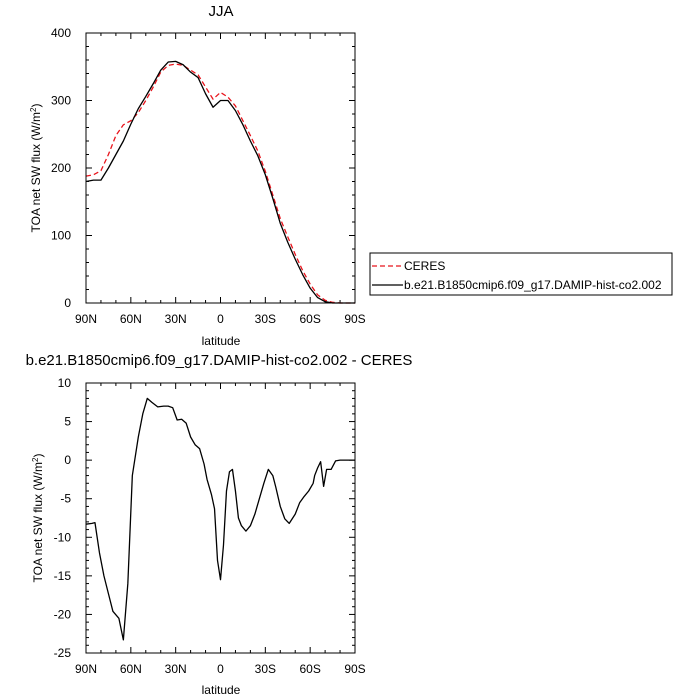 This screenshot has width=700, height=700. I want to click on top-chart-title: JJA, so click(220, 11).